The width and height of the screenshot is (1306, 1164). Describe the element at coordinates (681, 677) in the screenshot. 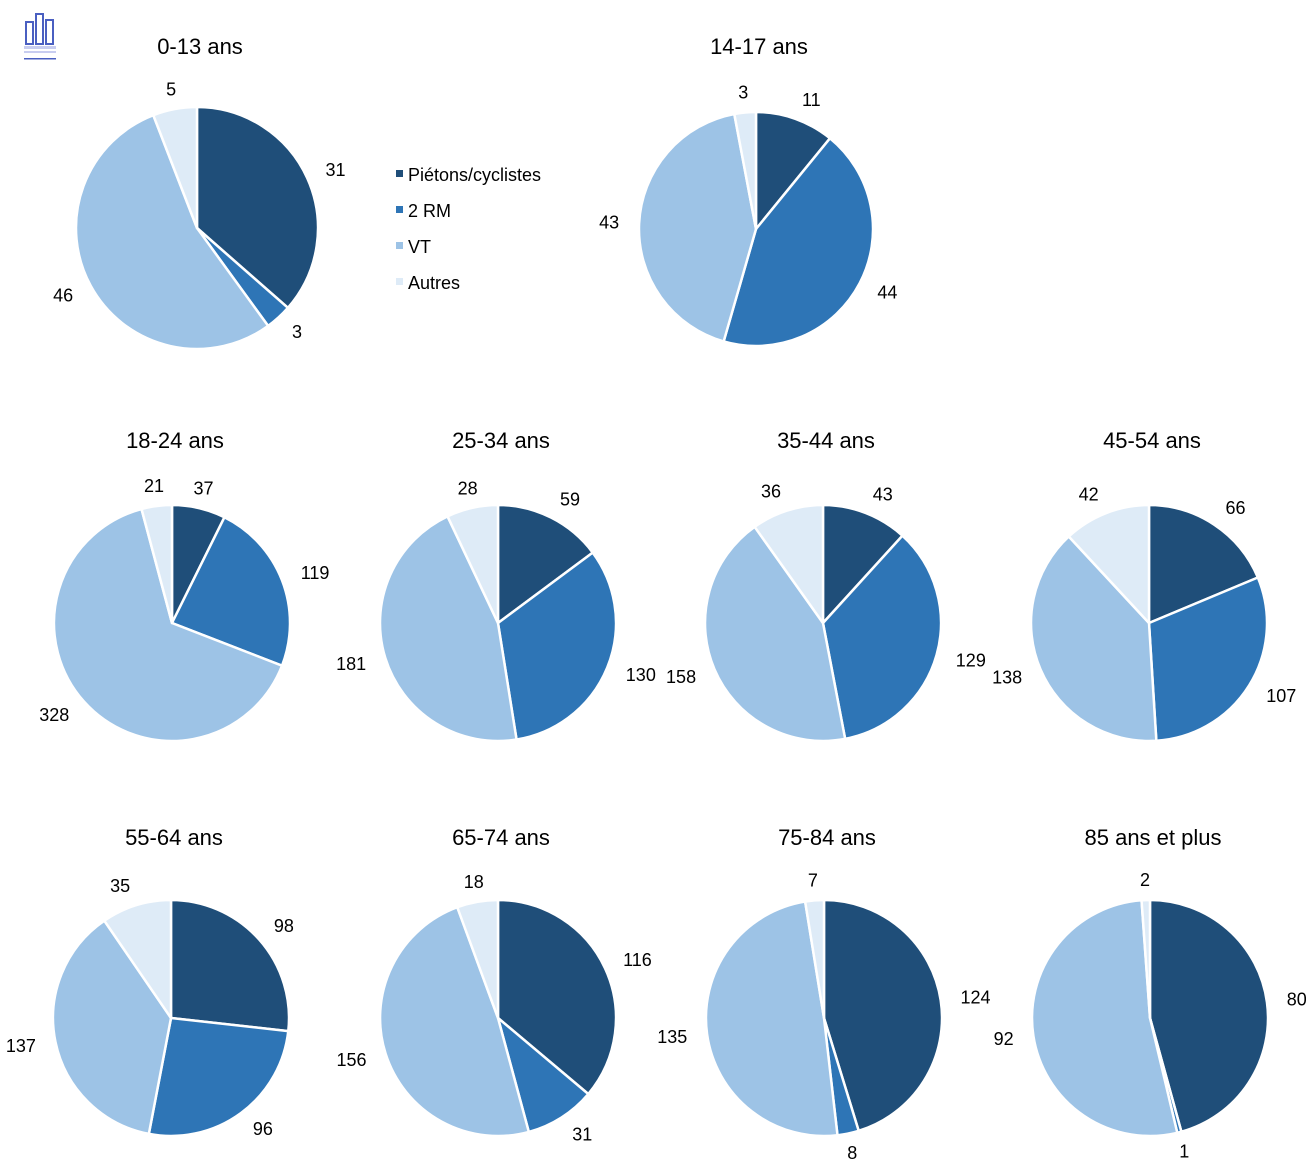

I see `data-label-vt: 158` at that location.